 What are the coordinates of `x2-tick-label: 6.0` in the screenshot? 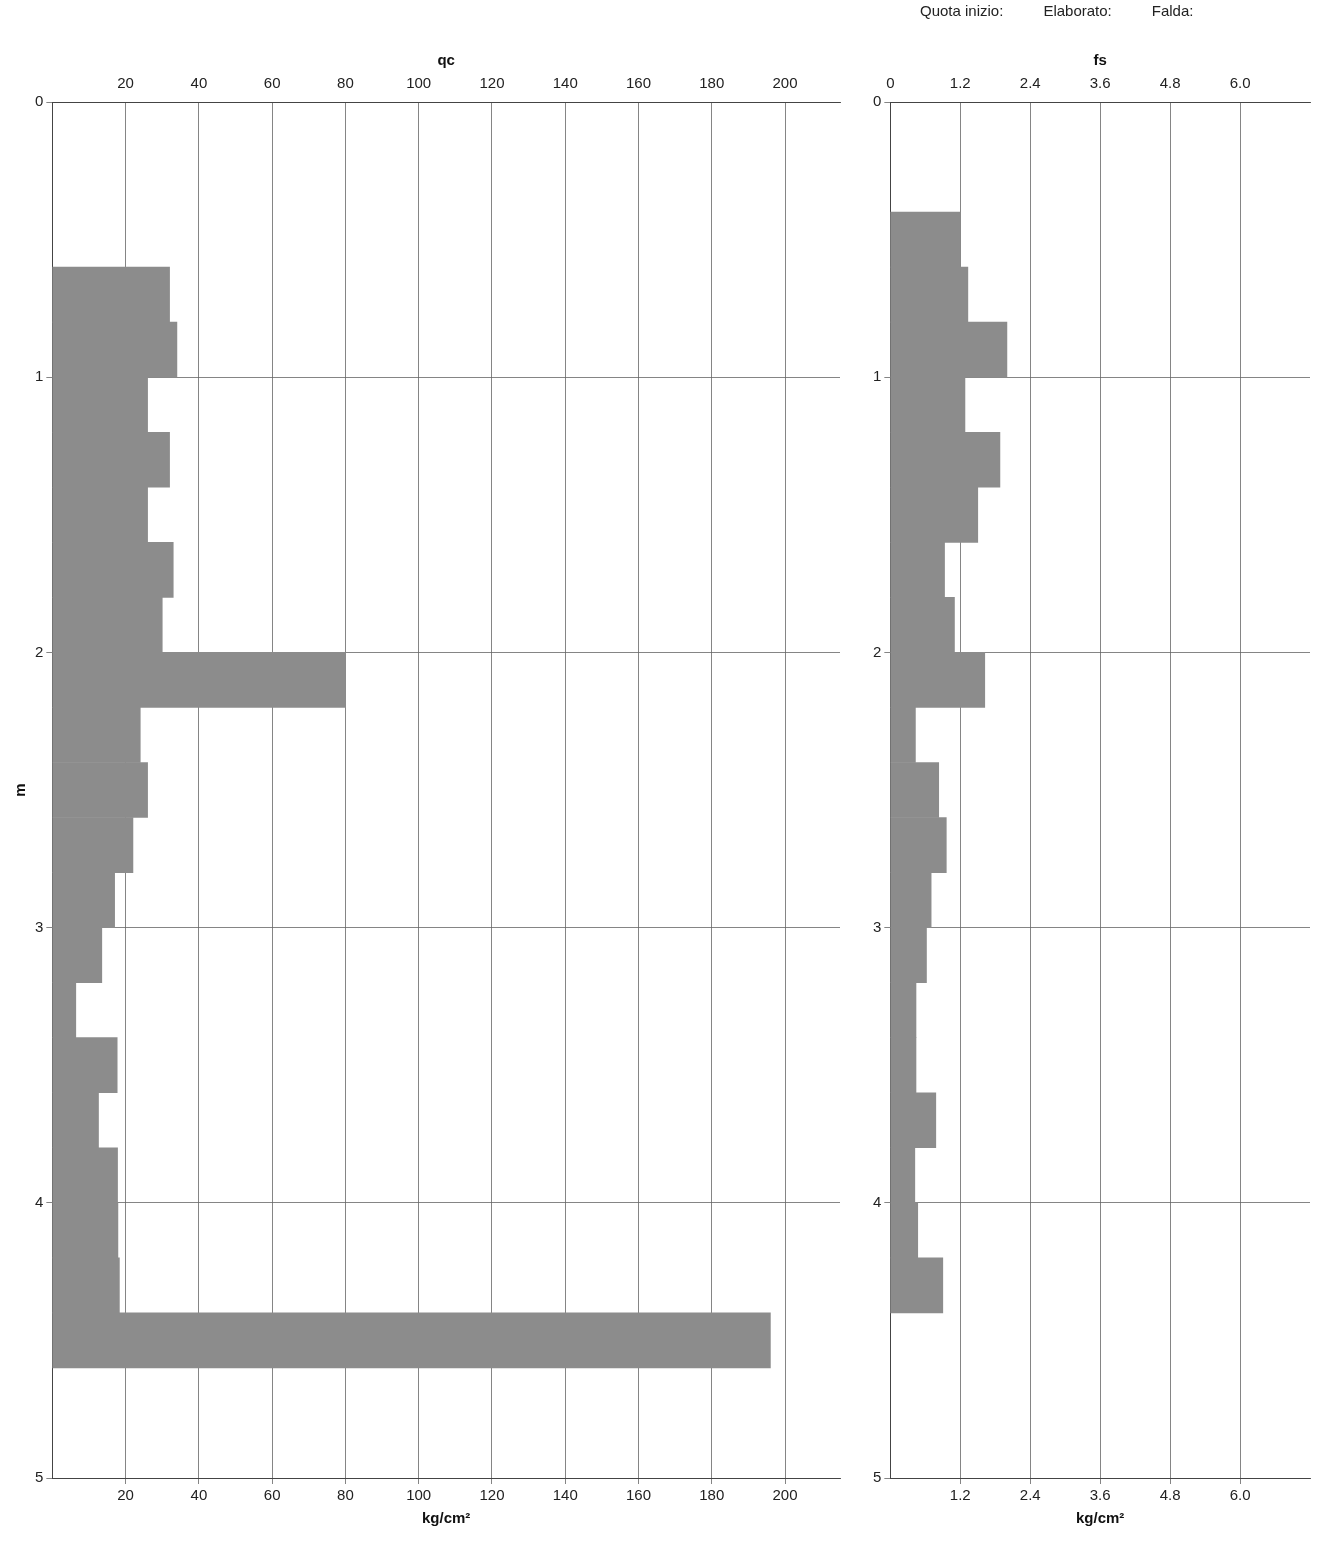 It's located at (1240, 83).